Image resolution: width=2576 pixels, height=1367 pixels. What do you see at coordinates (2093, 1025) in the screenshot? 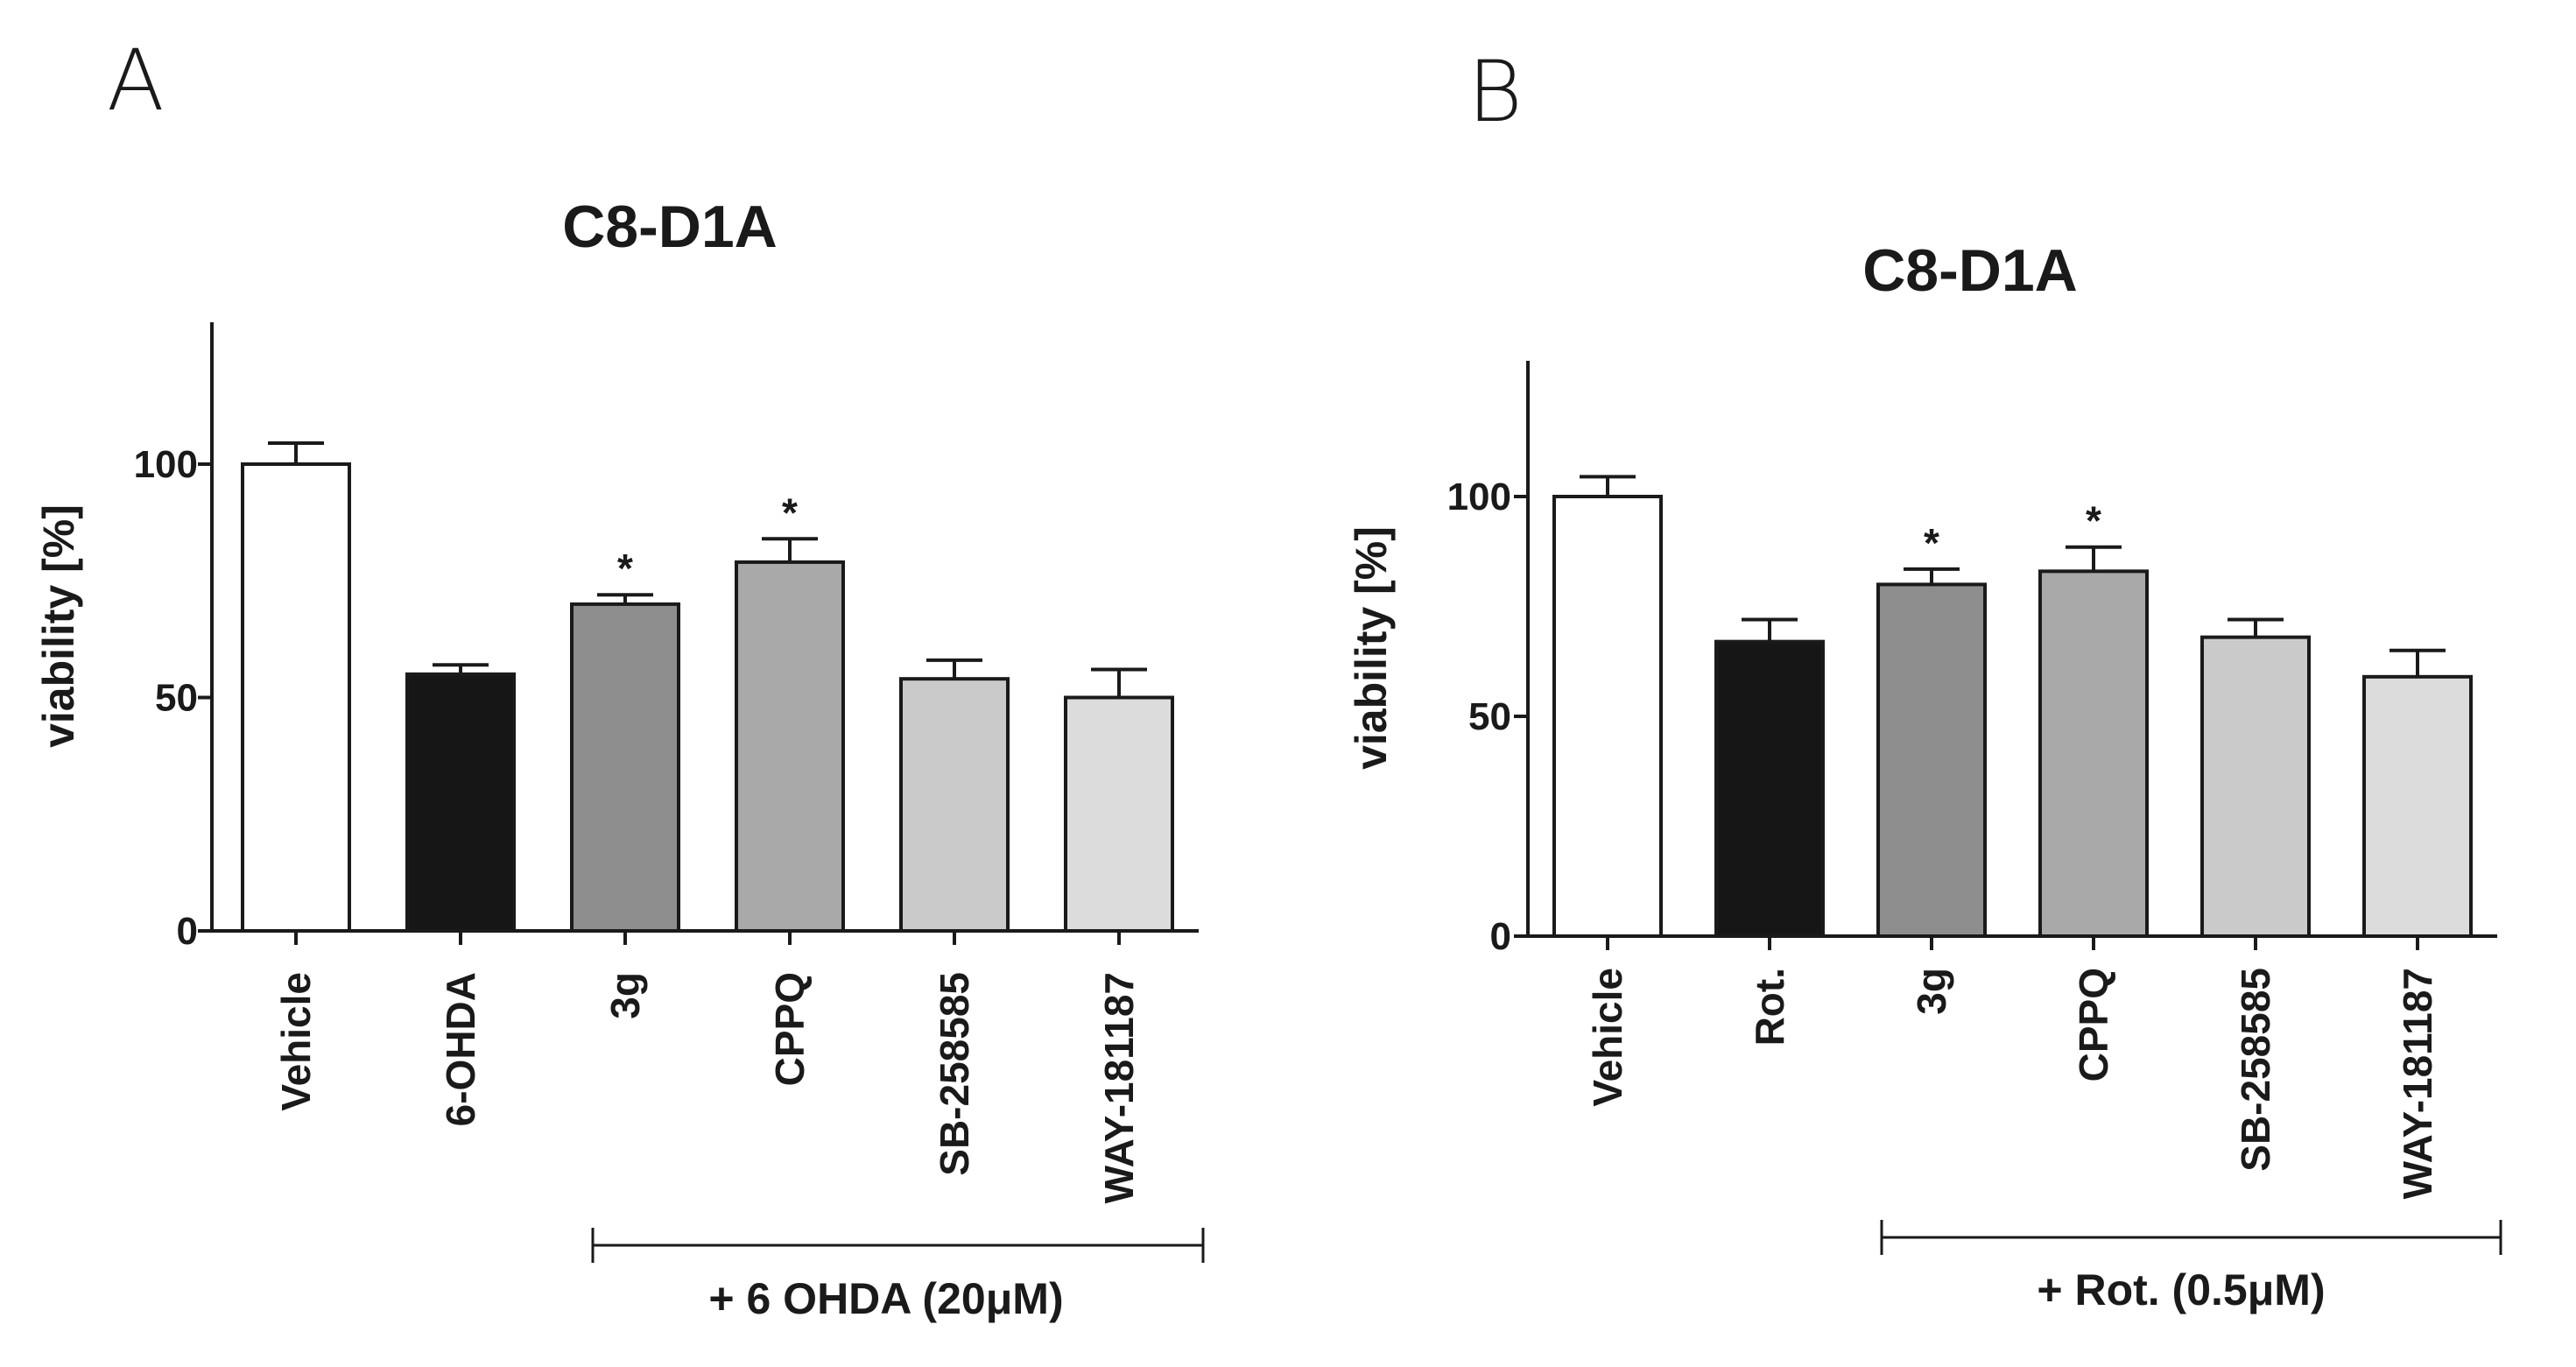
I see `category-label-b-cppq: CPPQ` at bounding box center [2093, 1025].